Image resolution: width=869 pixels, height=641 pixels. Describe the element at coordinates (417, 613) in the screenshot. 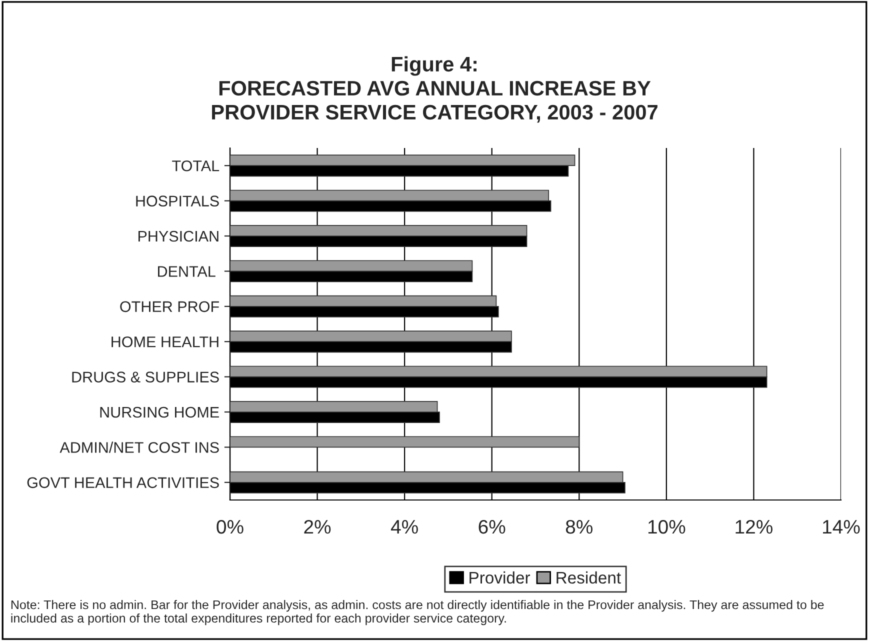

I see `text: Note: There is no admin. Bar for the Provider analysis, as admin. costs are not directly identifiable in the Provider analysis. They are assumed to be included as a portion of the total expenditures reported for each provider service category.` at that location.